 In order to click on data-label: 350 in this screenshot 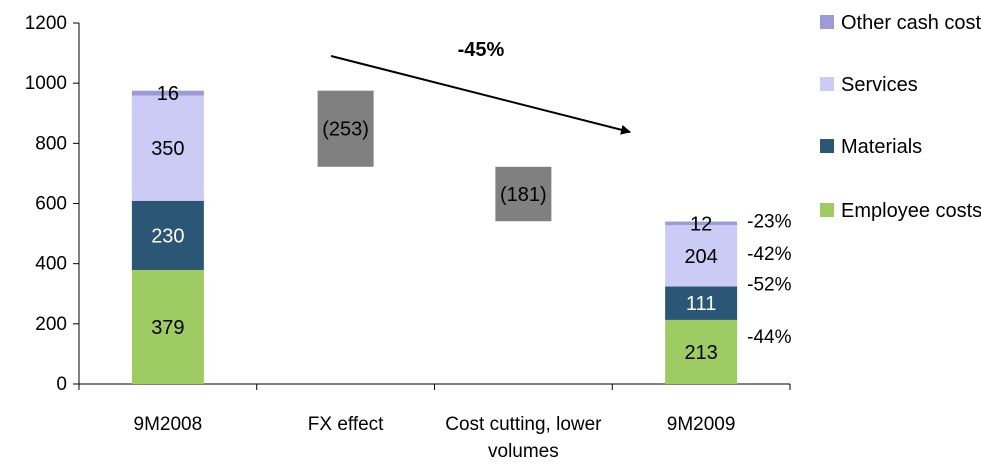, I will do `click(167, 149)`.